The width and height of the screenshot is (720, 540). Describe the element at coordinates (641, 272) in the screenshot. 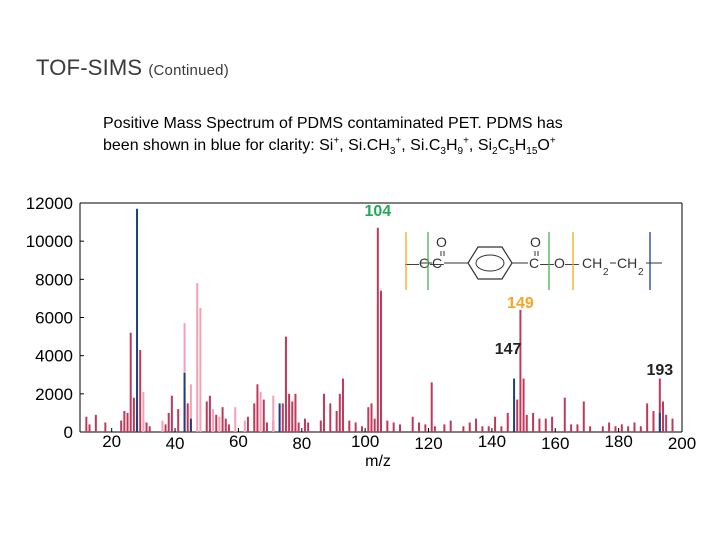

I see `struct-ch2-b-sub: 2` at that location.